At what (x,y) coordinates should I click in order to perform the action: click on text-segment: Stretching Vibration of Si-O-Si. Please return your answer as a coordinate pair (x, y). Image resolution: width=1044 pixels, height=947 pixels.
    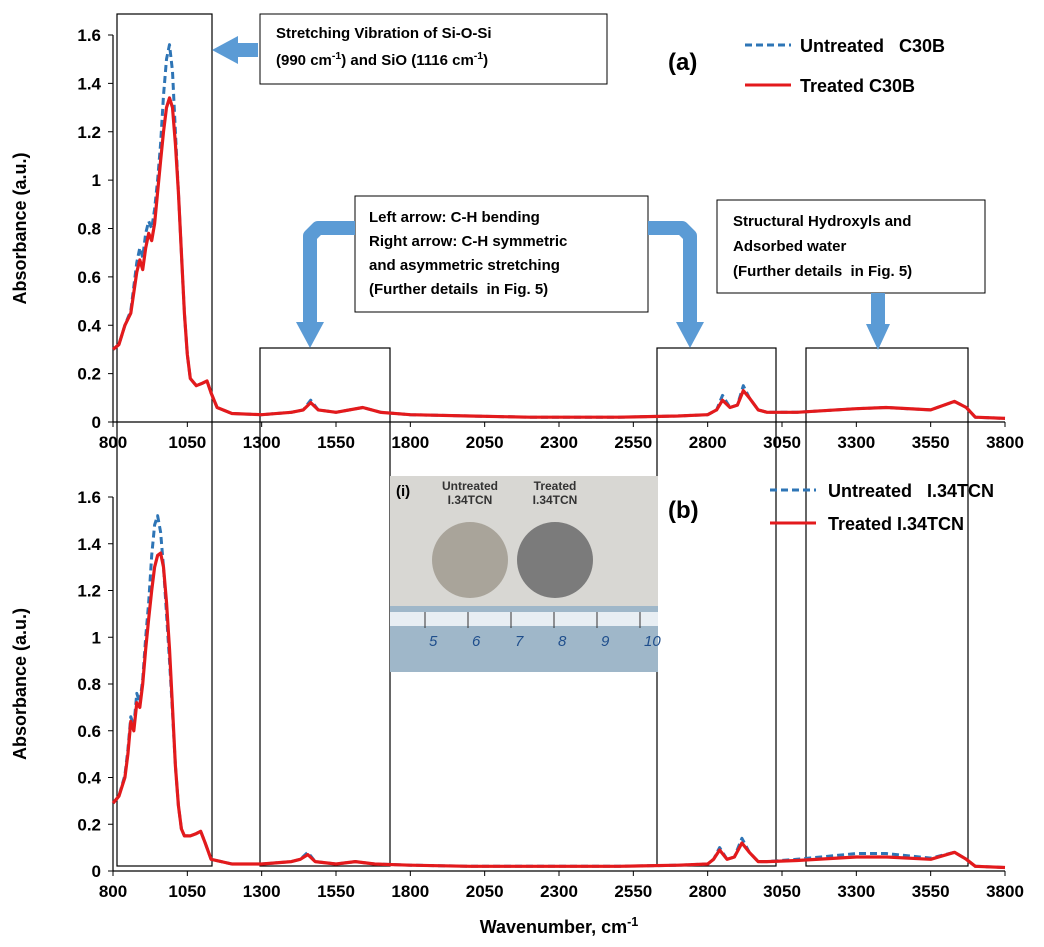
    Looking at the image, I should click on (384, 33).